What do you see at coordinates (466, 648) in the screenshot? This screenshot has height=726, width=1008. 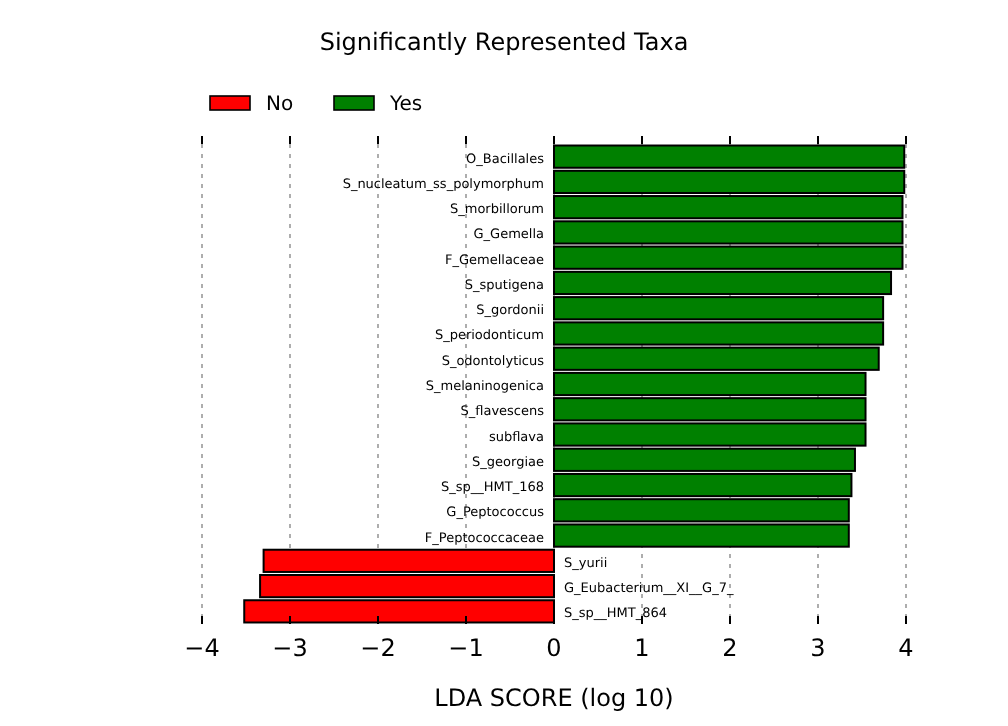 I see `x-tick-label: −1` at bounding box center [466, 648].